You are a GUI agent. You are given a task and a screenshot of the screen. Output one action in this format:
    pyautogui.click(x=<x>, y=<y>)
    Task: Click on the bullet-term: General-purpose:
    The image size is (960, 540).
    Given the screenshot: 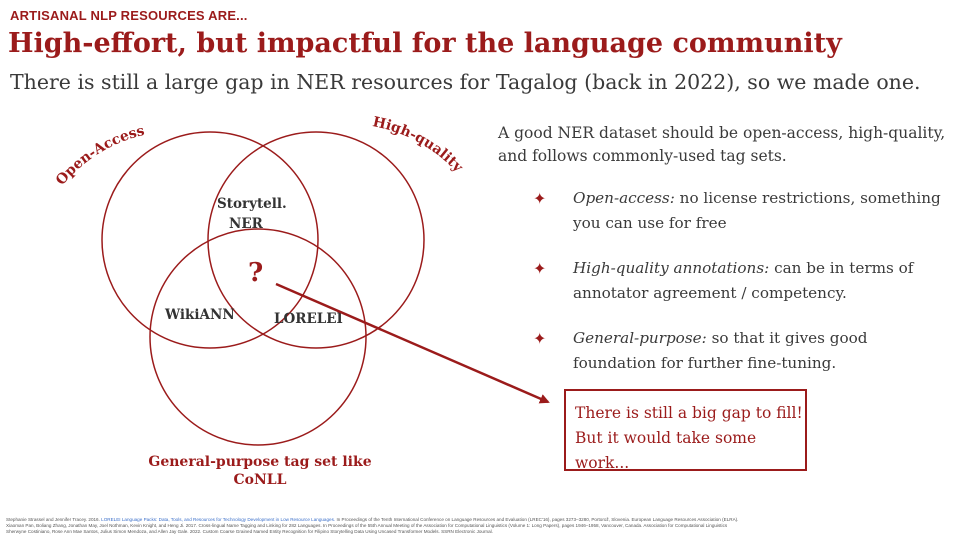 What is the action you would take?
    pyautogui.click(x=640, y=338)
    